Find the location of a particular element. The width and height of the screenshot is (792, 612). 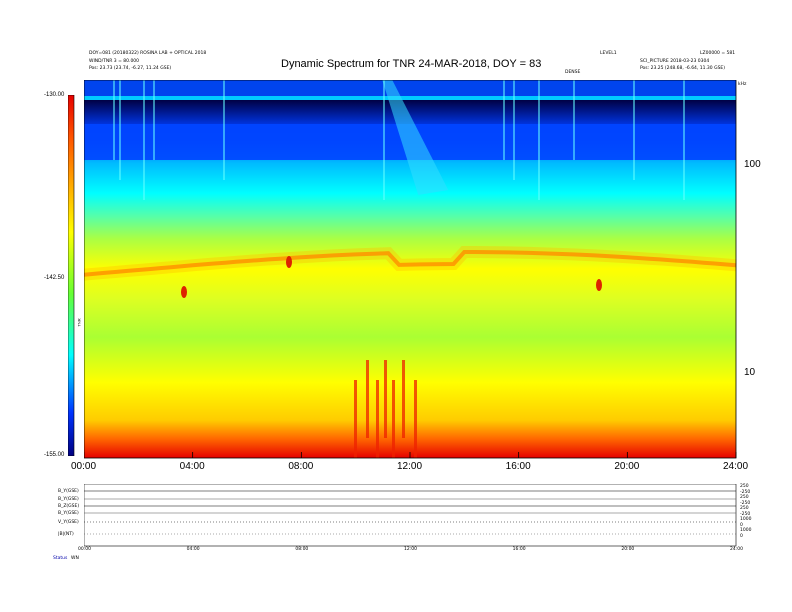

x-tick-label: 20:00 is located at coordinates (627, 466).